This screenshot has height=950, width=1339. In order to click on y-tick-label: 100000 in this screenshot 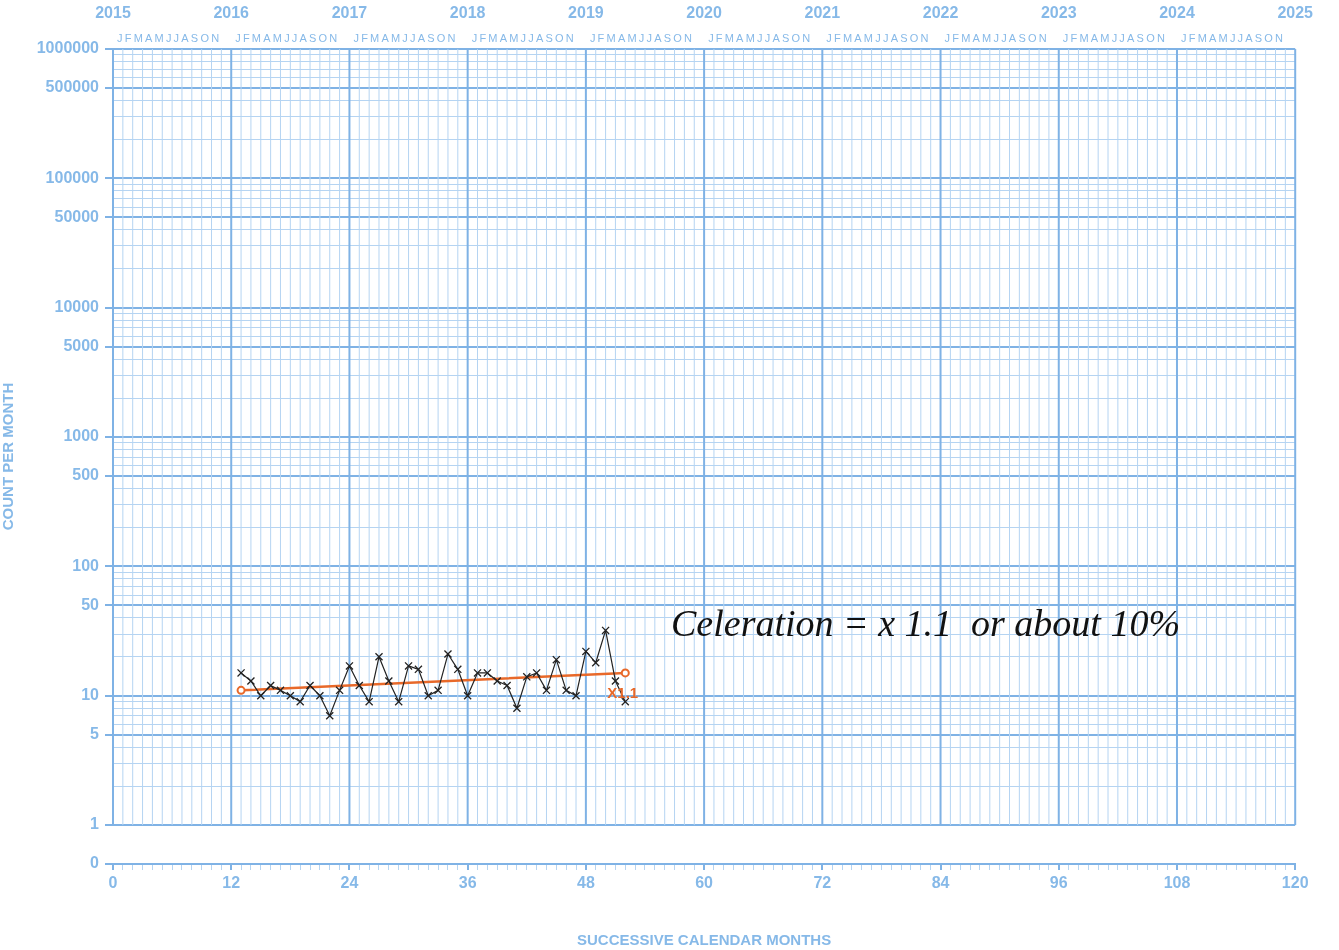, I will do `click(72, 177)`.